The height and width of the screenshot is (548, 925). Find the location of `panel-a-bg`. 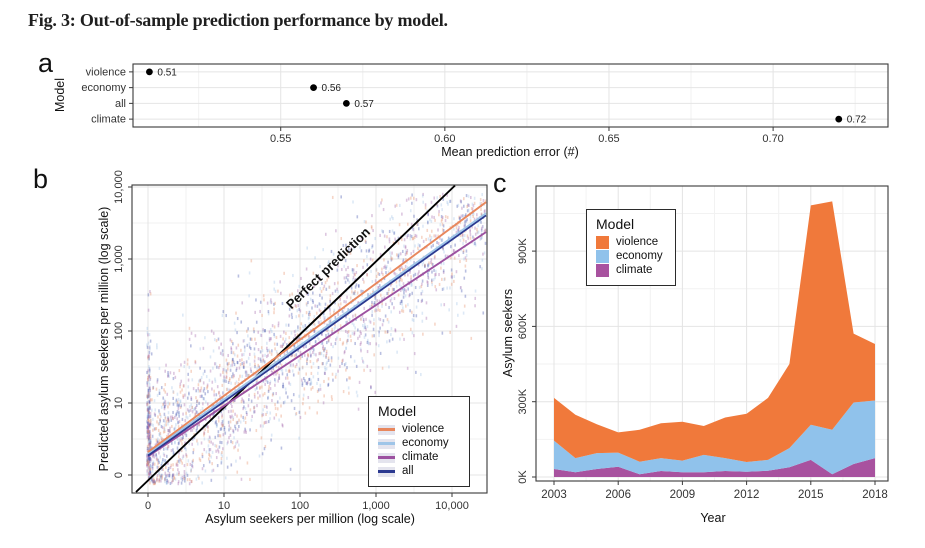

panel-a-bg is located at coordinates (510, 95).